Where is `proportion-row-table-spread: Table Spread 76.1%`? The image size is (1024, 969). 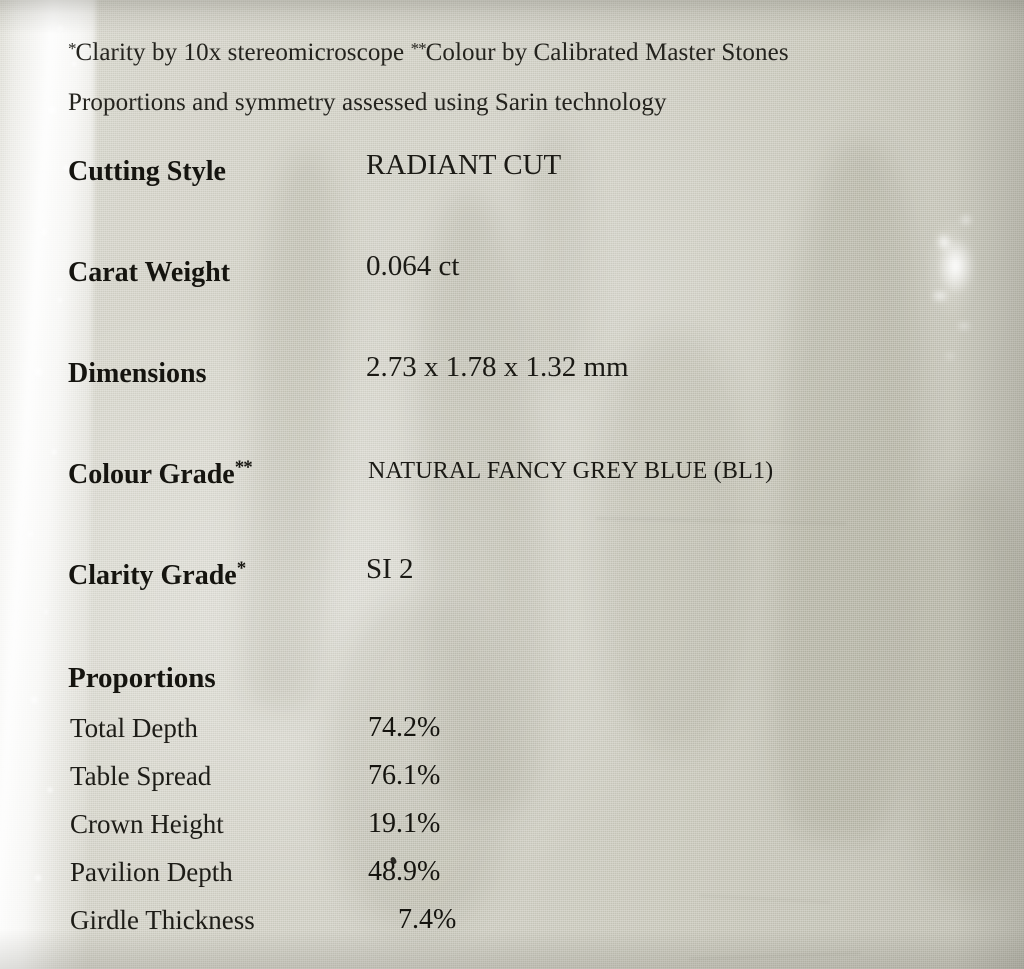 proportion-row-table-spread: Table Spread 76.1% is located at coordinates (348, 780).